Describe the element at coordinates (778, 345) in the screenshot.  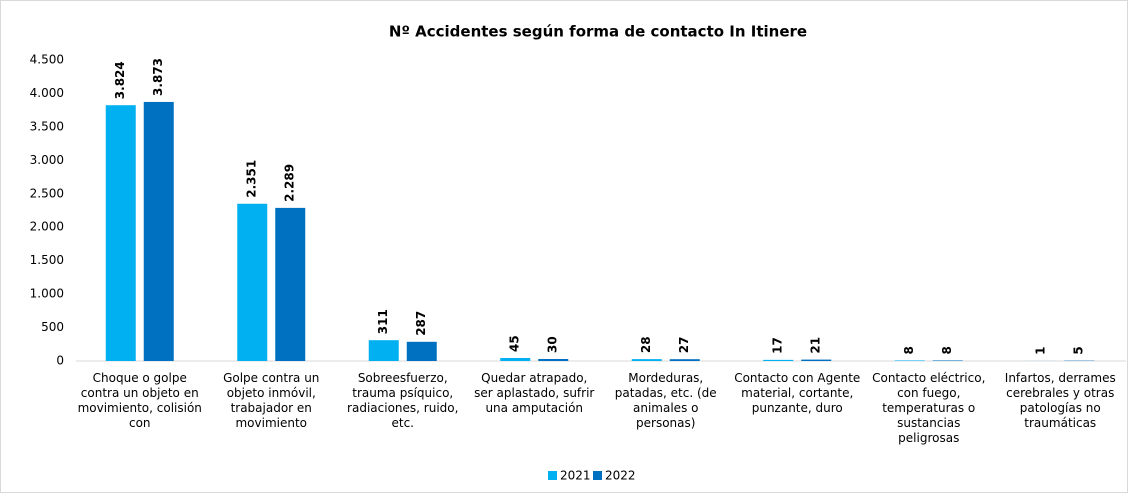
I see `data-label: 17` at that location.